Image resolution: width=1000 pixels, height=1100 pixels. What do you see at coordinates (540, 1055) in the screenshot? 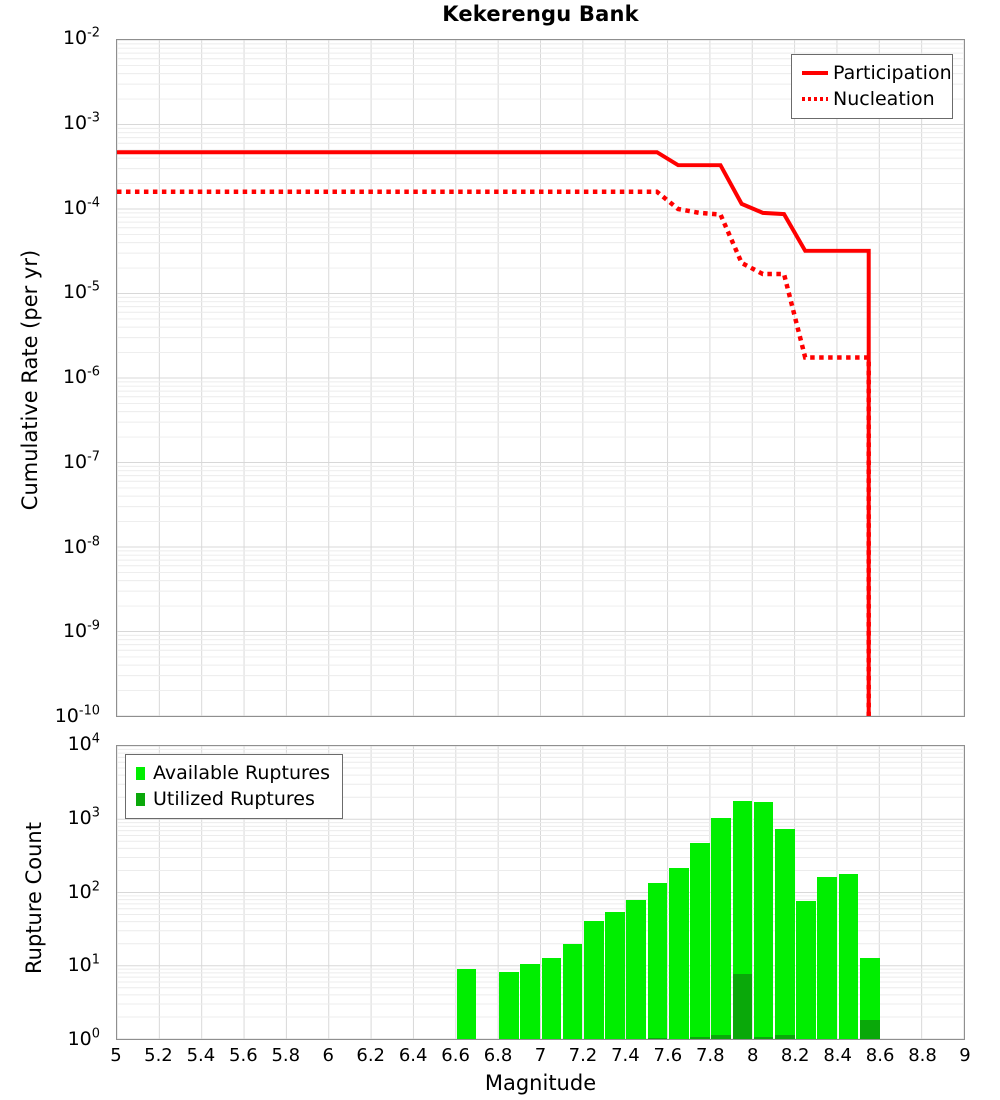
I see `x-tick-7: 7` at bounding box center [540, 1055].